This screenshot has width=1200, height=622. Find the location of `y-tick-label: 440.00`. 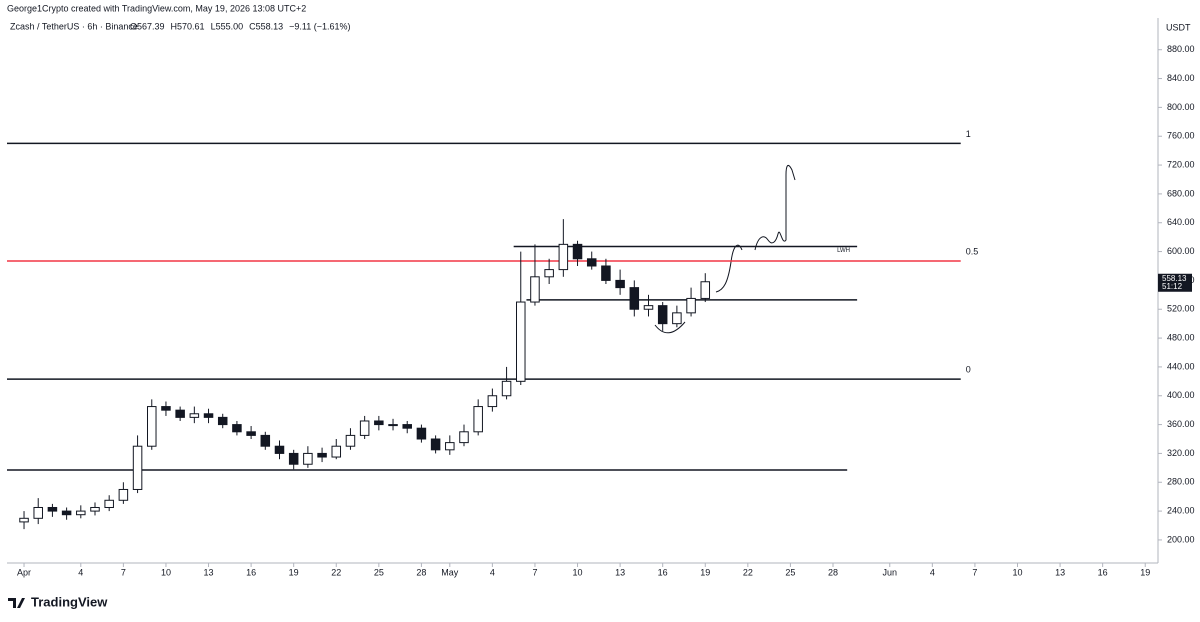

y-tick-label: 440.00 is located at coordinates (1181, 366).